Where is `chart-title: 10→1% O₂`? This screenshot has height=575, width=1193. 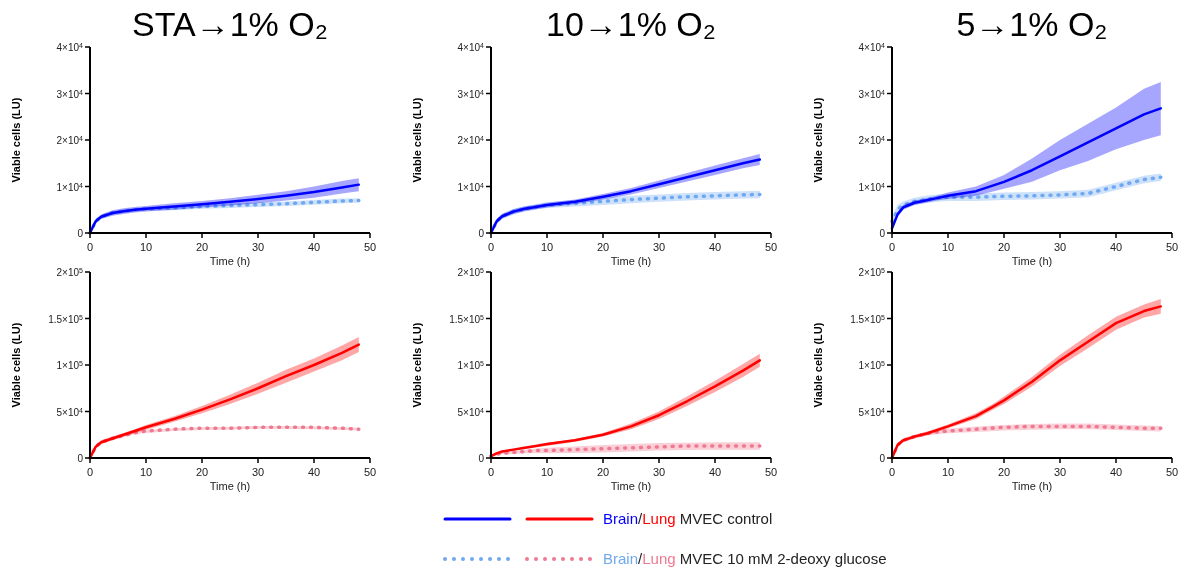
chart-title: 10→1% O₂ is located at coordinates (631, 24).